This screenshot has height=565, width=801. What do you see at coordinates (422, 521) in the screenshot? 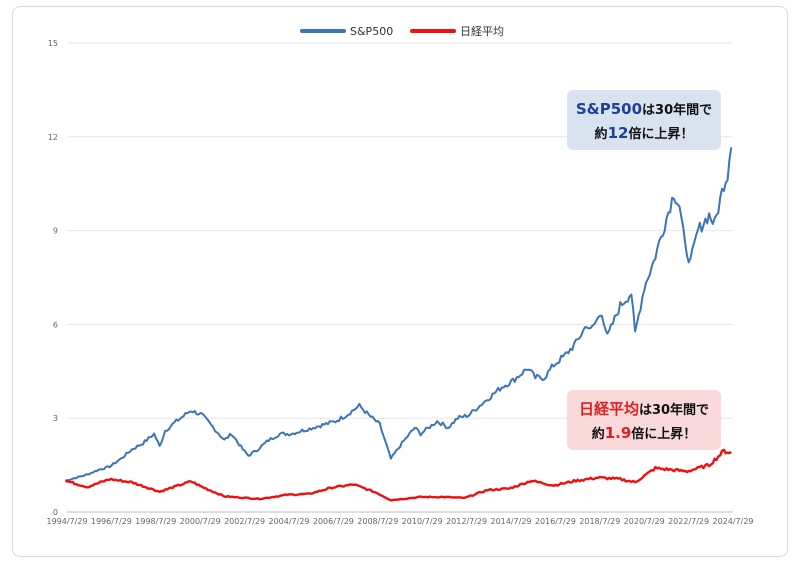
I see `x-tick-label: 2010/7/29` at bounding box center [422, 521].